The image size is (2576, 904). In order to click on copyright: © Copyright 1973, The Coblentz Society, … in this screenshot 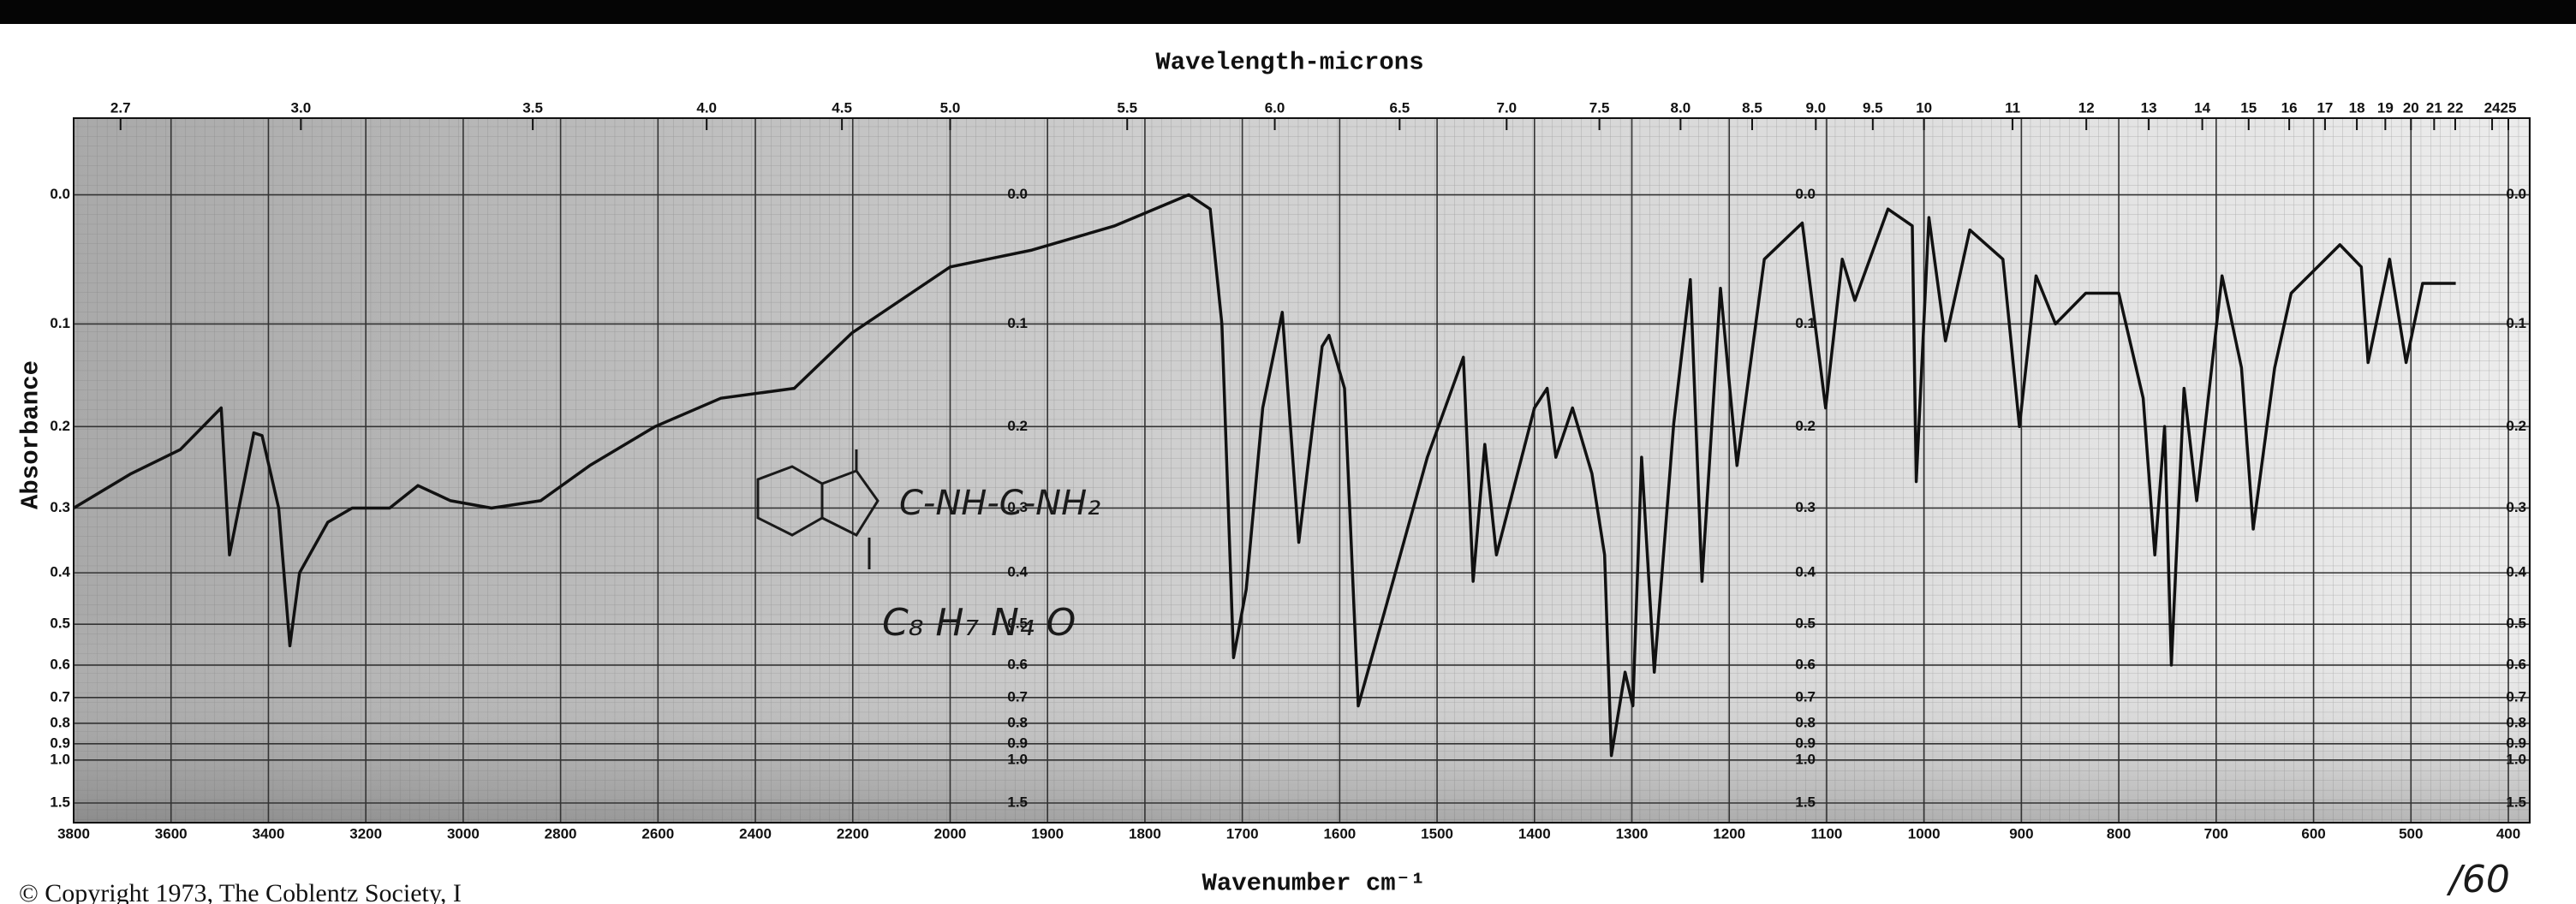, I will do `click(240, 892)`.